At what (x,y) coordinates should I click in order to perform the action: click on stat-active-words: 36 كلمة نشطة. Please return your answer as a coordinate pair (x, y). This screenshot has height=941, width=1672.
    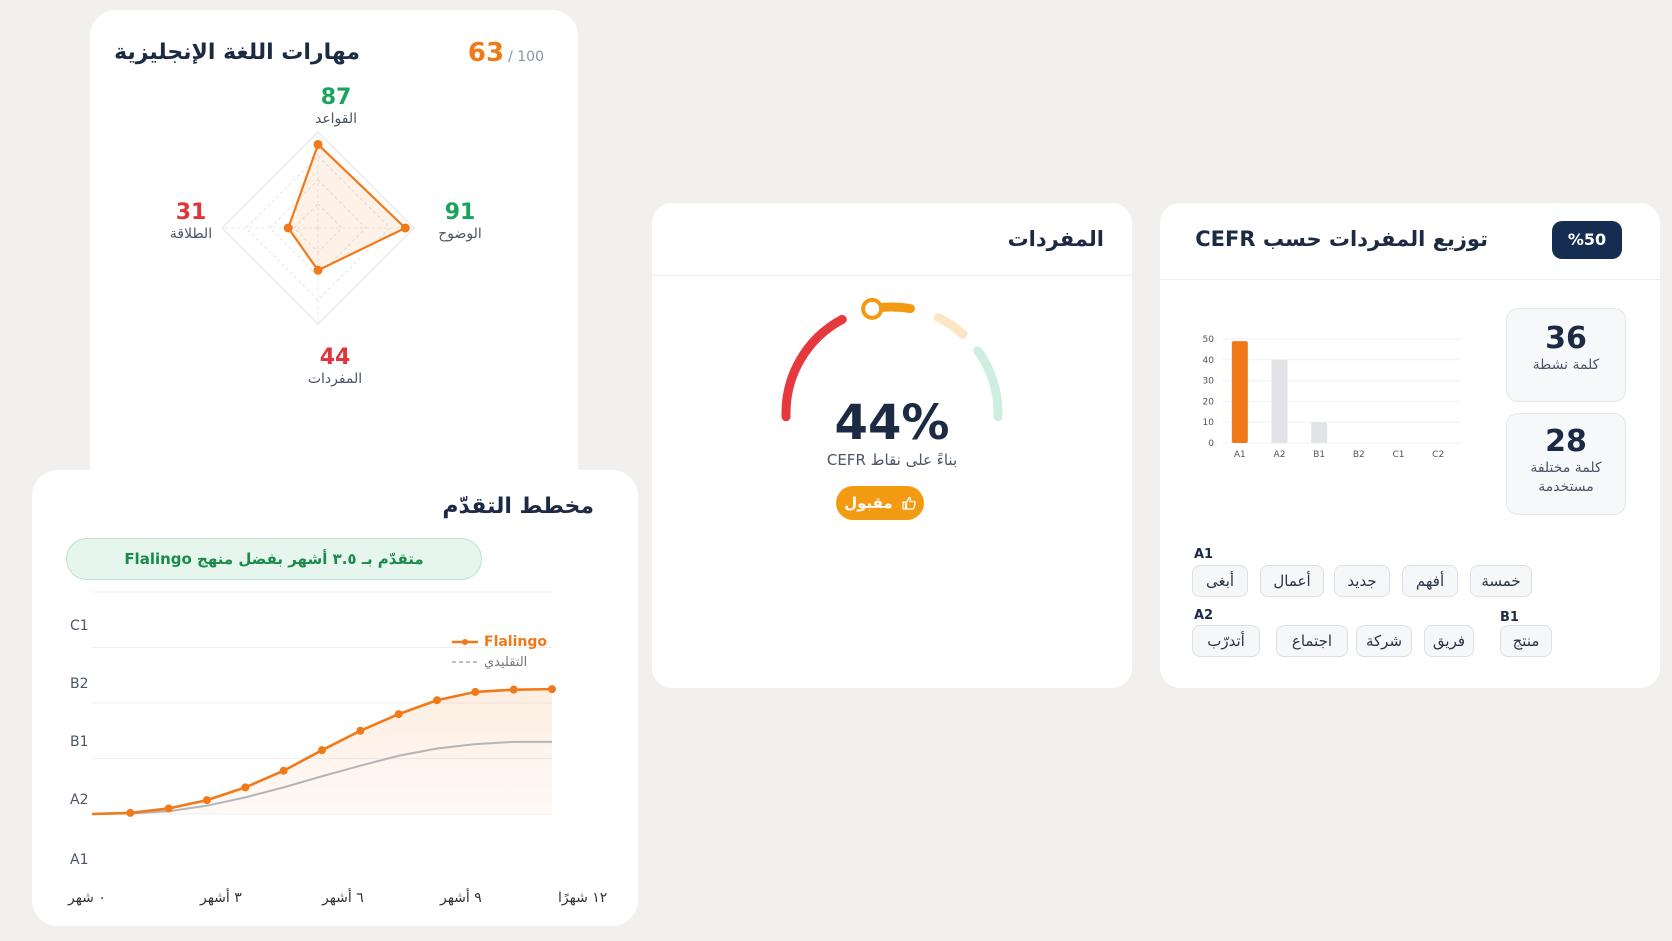
    Looking at the image, I should click on (1566, 355).